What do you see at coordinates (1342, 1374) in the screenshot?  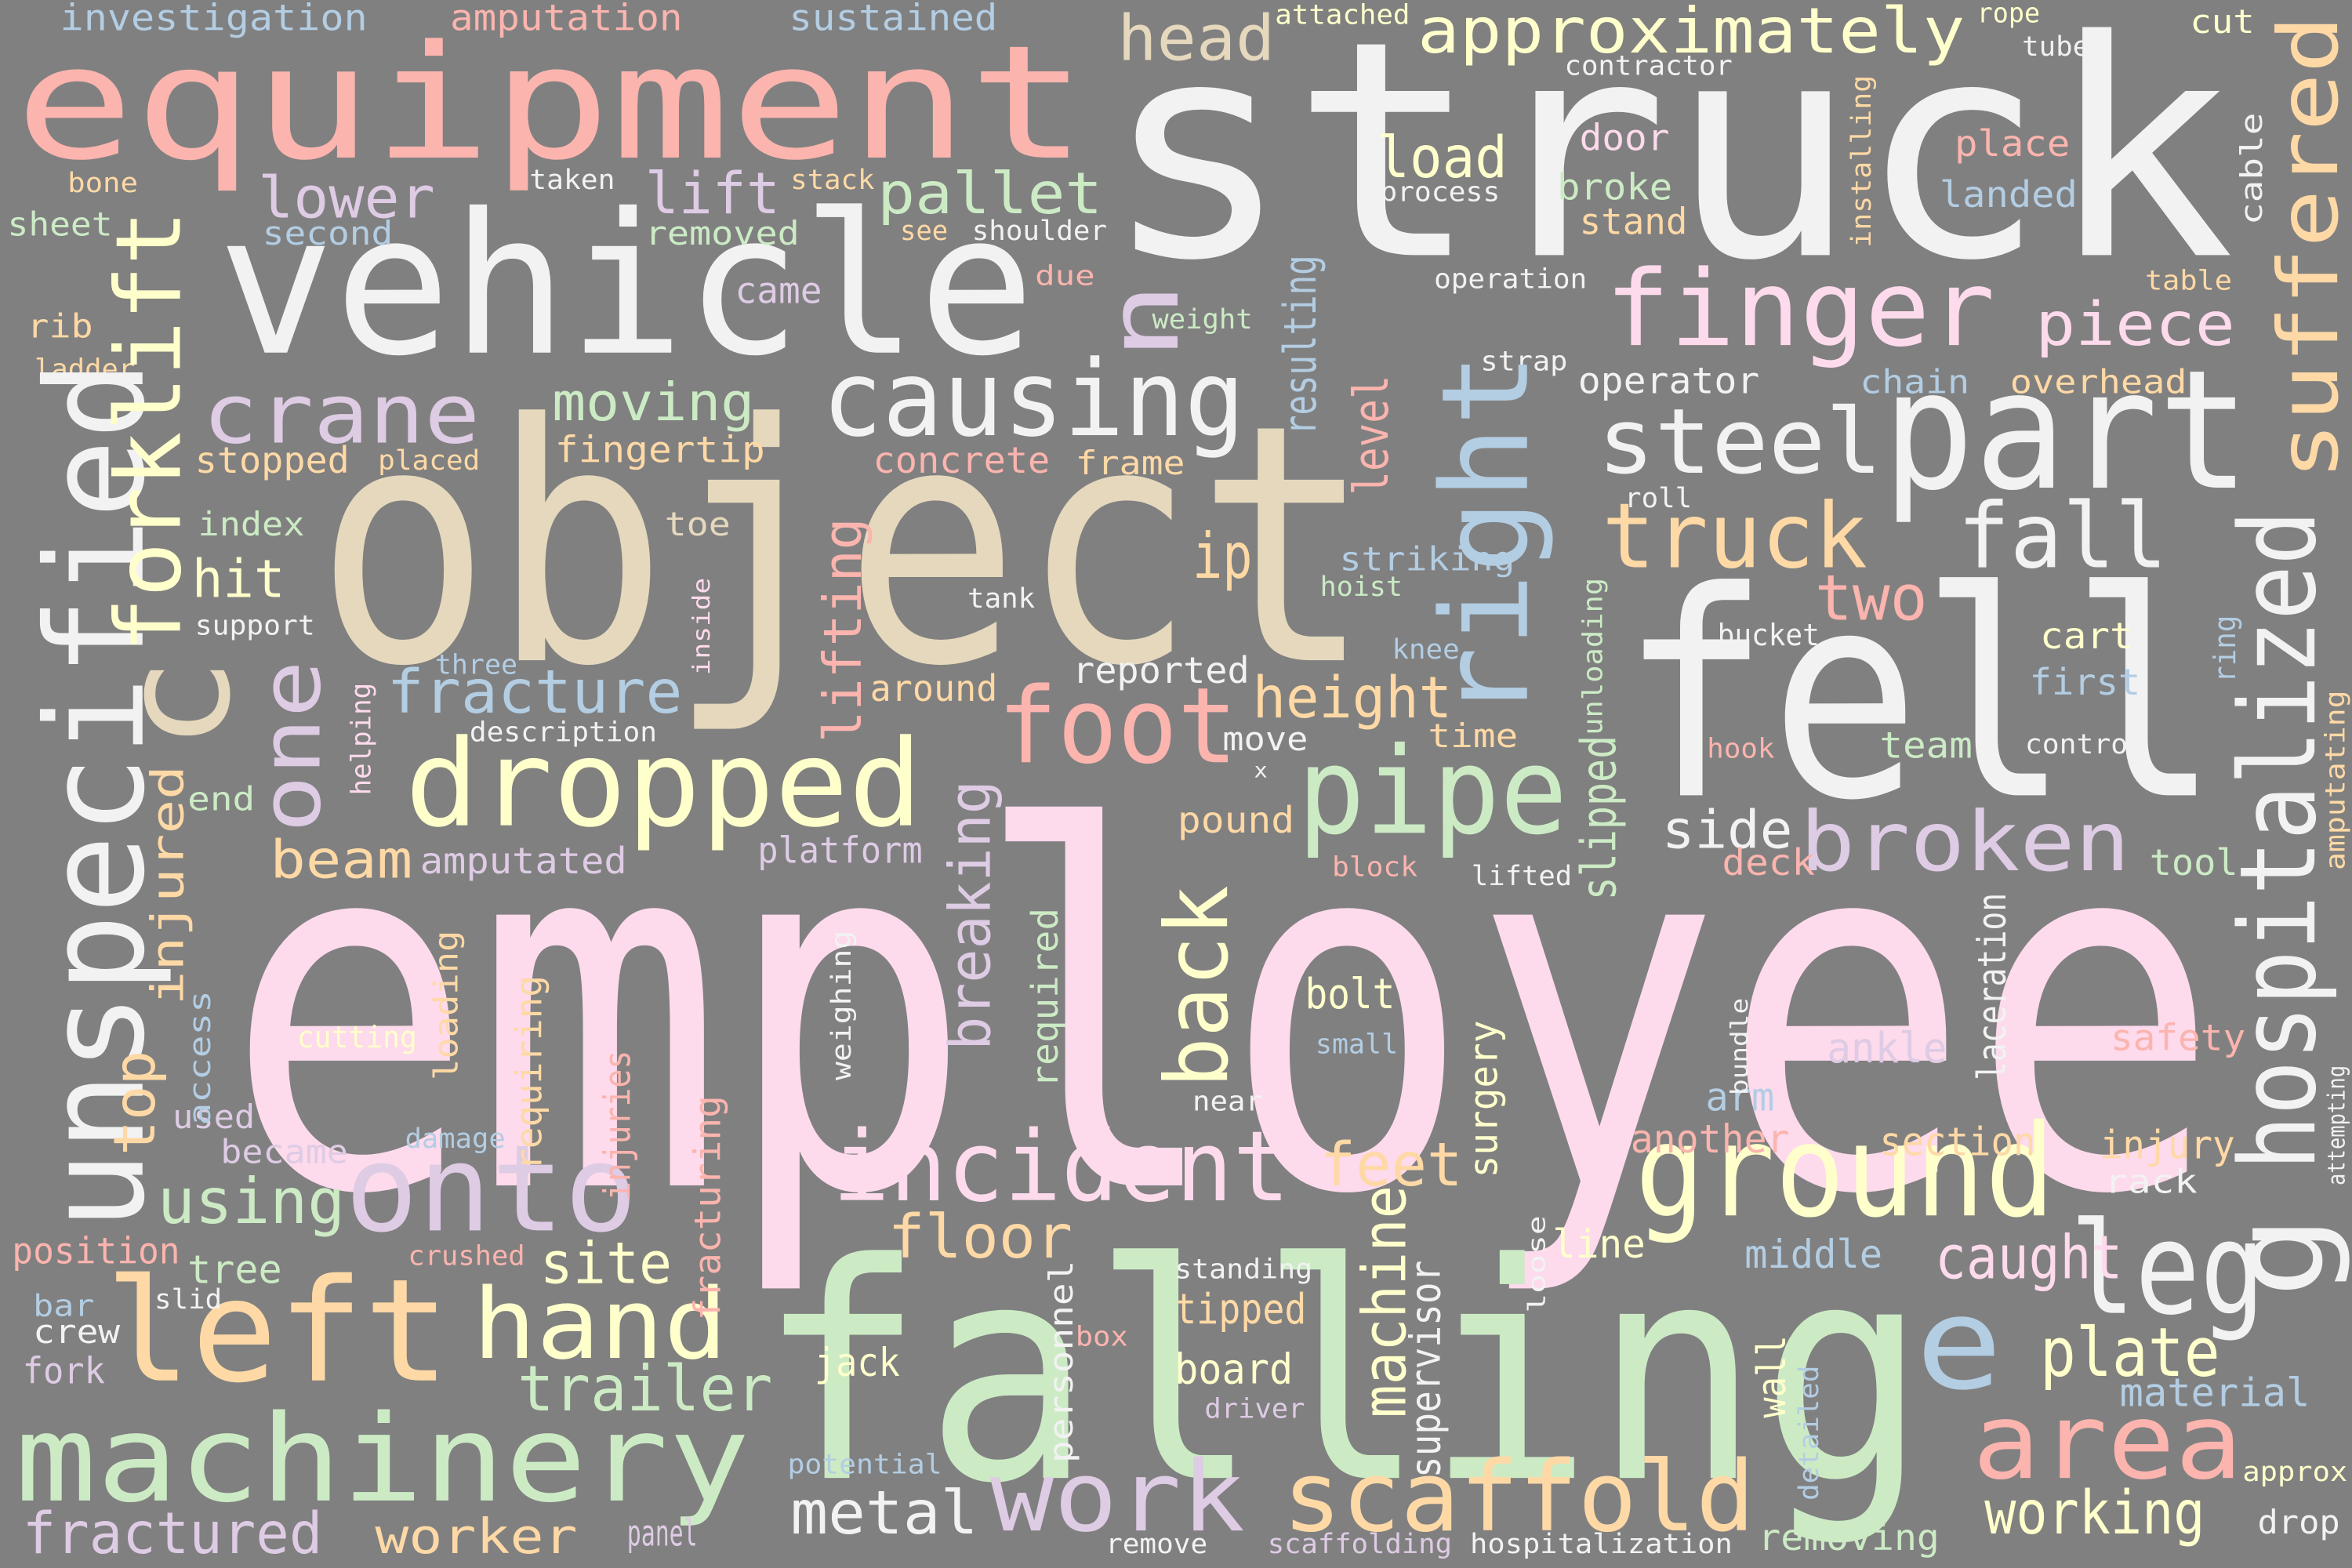 I see `word: falling` at bounding box center [1342, 1374].